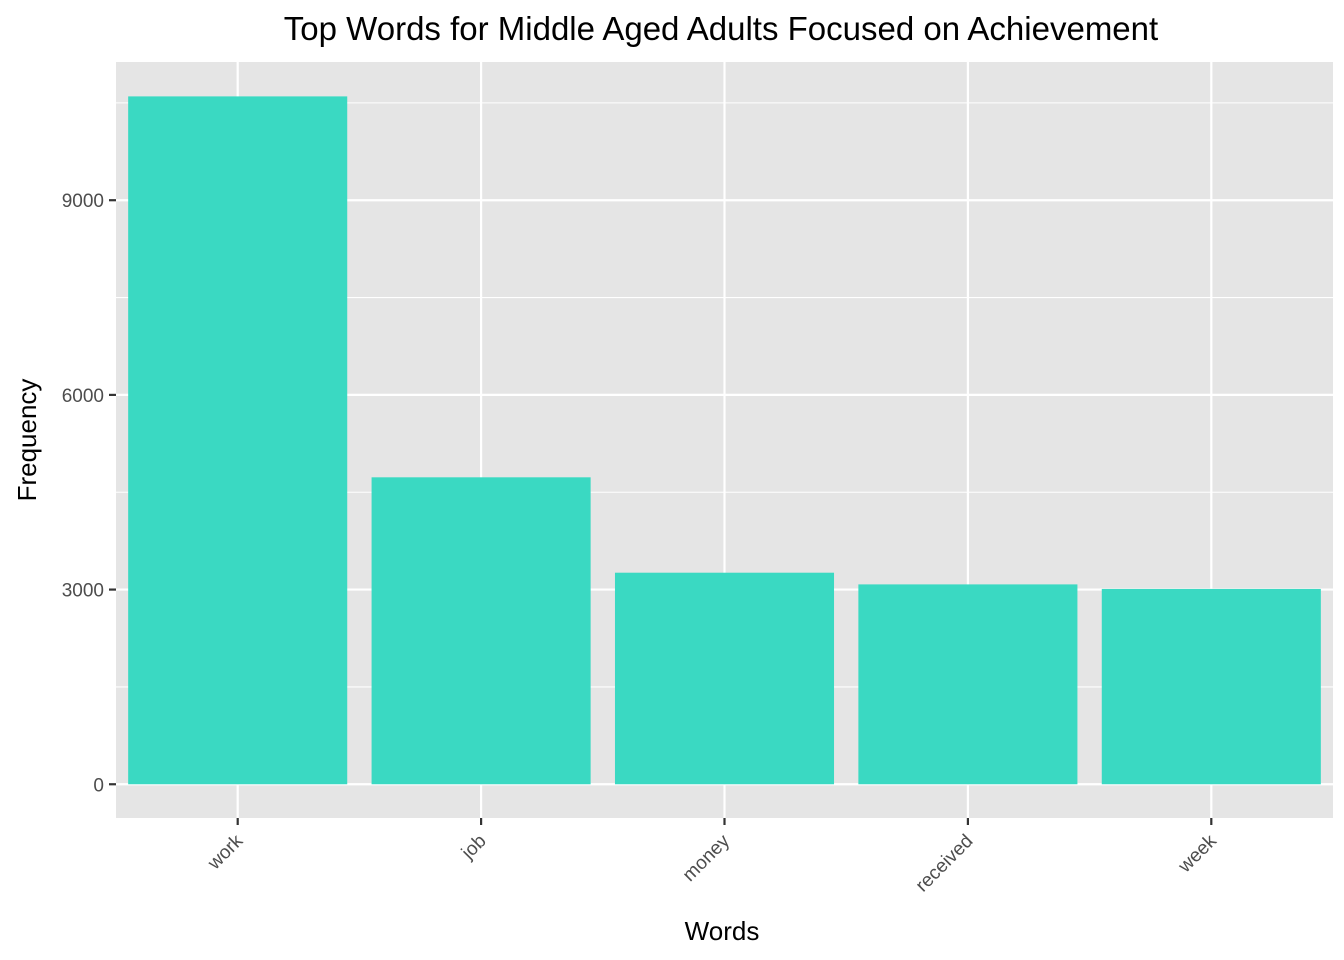 Image resolution: width=1344 pixels, height=960 pixels. I want to click on bar-job, so click(481, 631).